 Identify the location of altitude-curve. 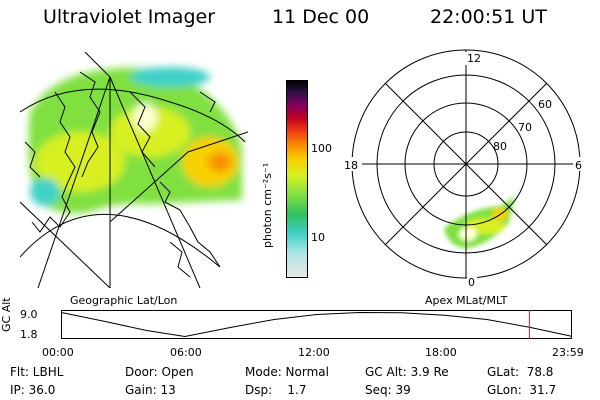
(316, 324).